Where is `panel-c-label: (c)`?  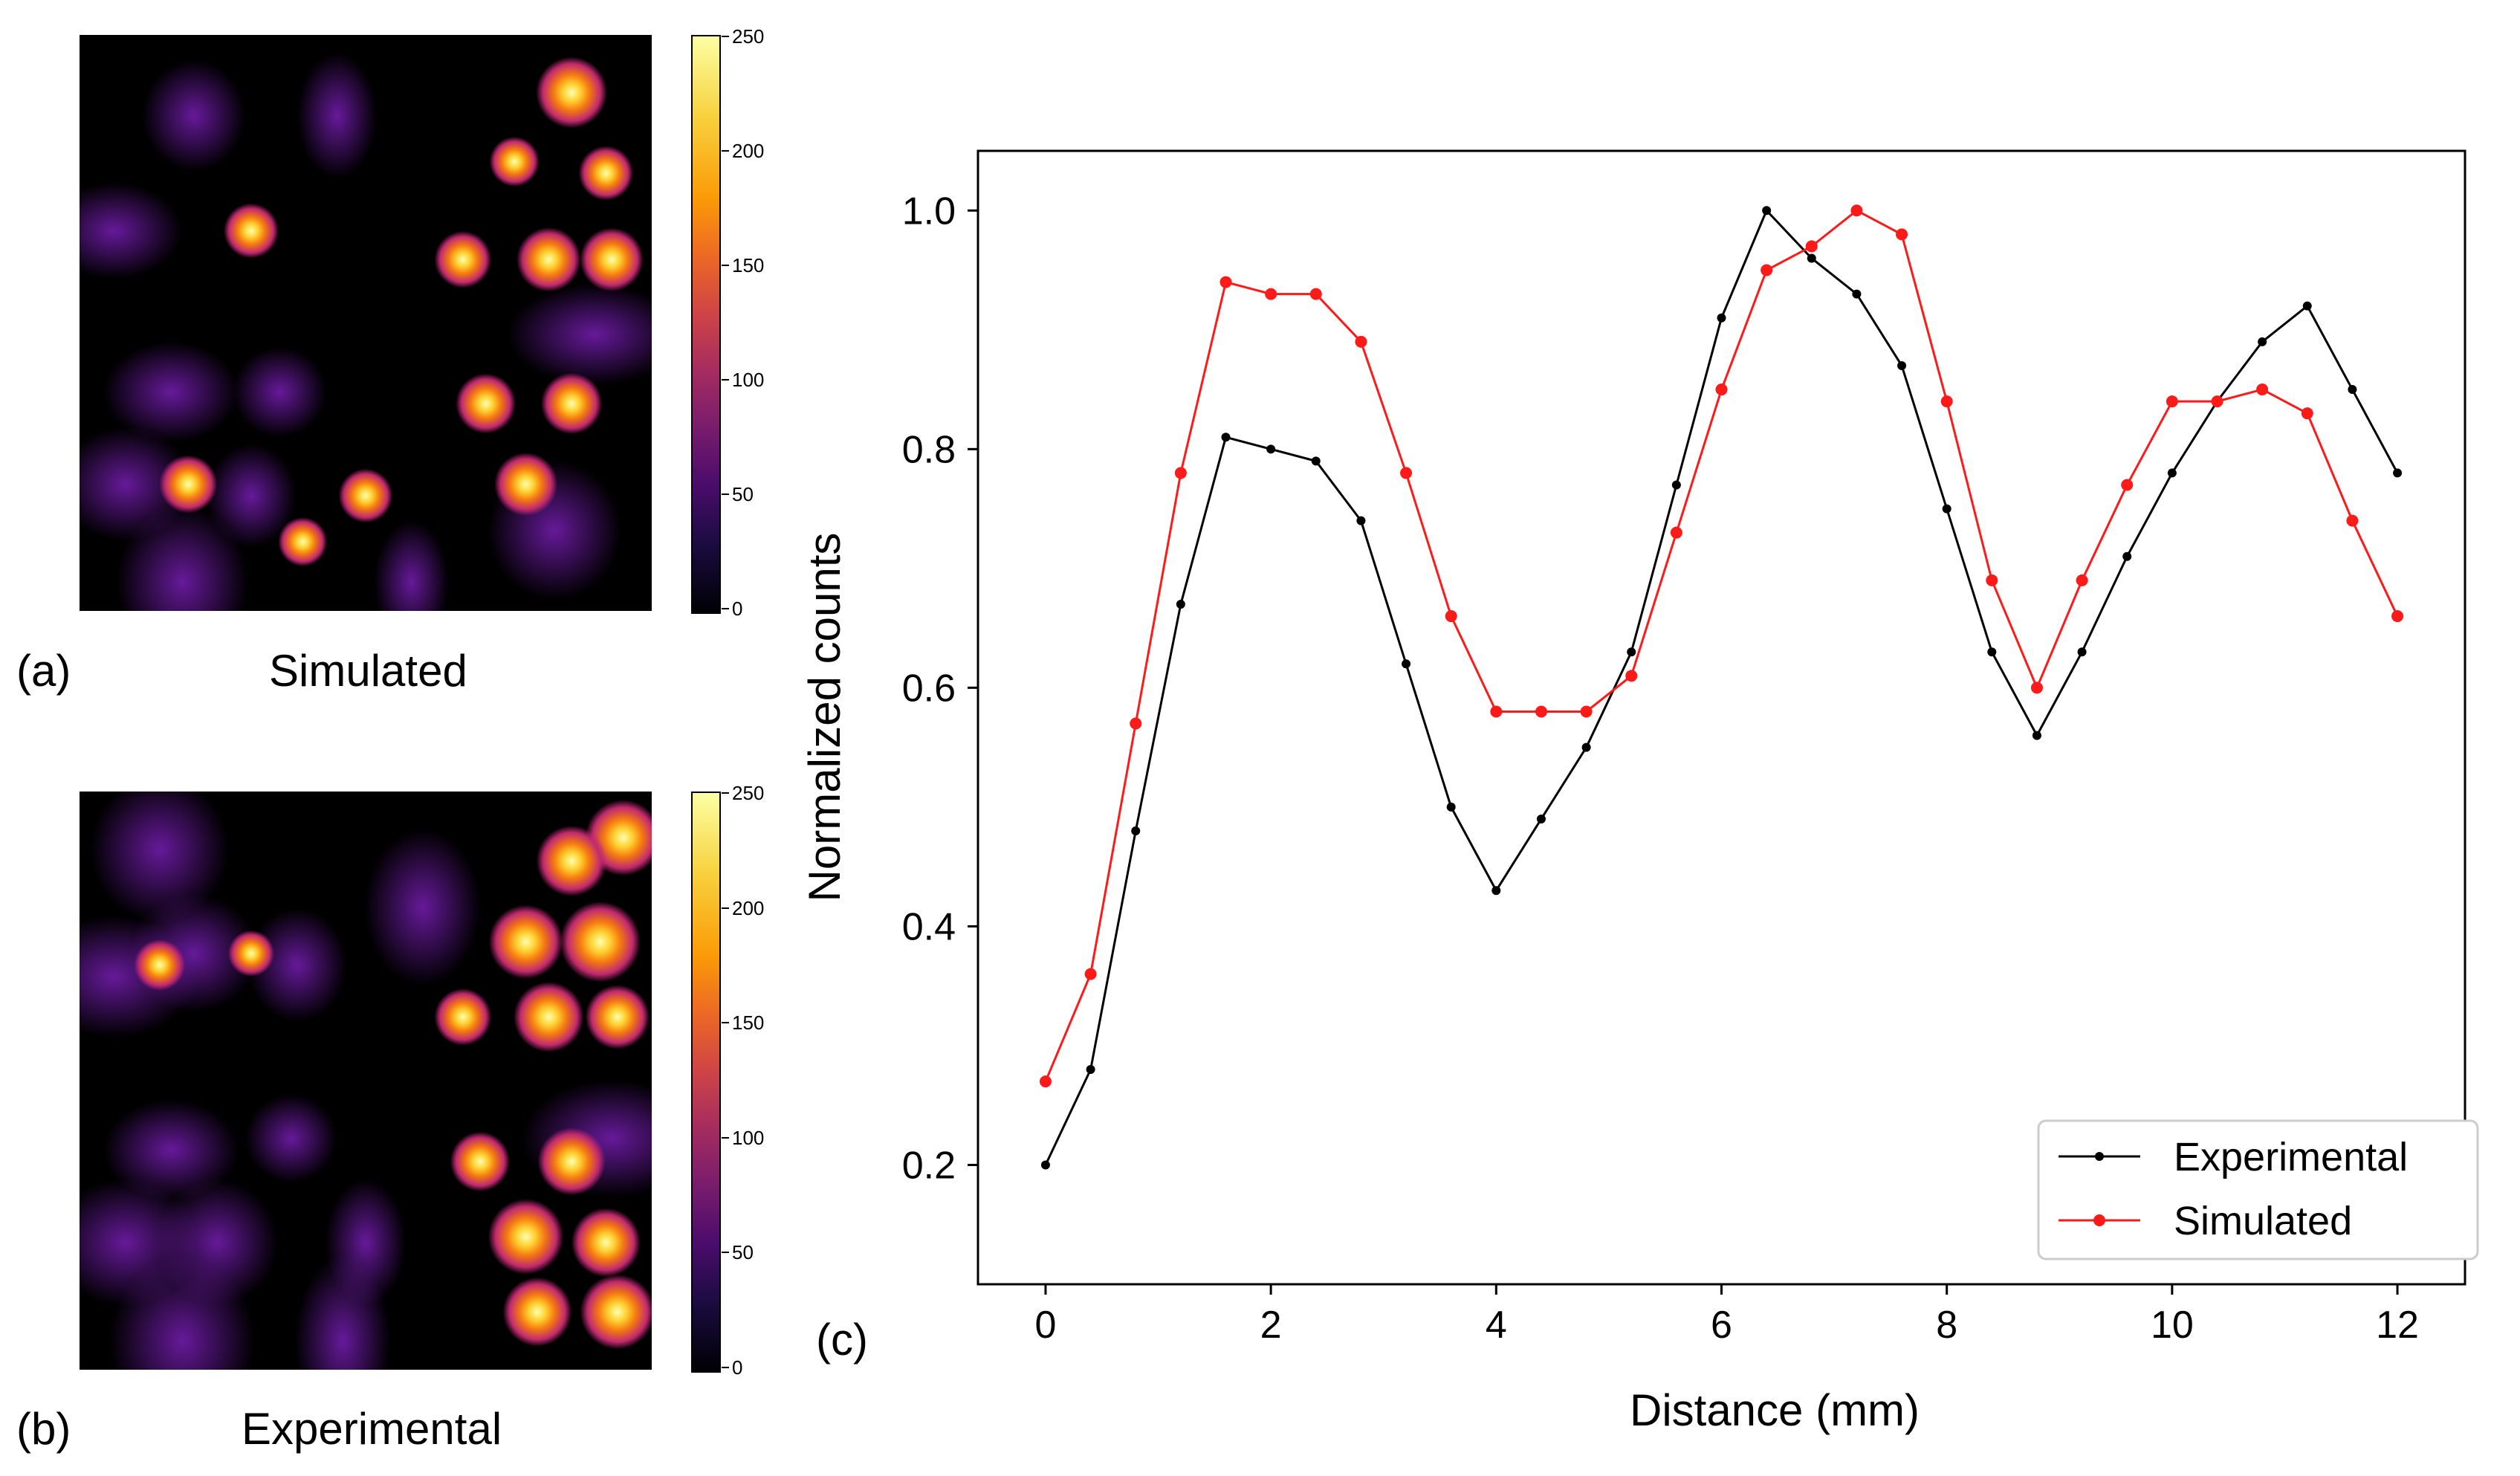 panel-c-label: (c) is located at coordinates (842, 1340).